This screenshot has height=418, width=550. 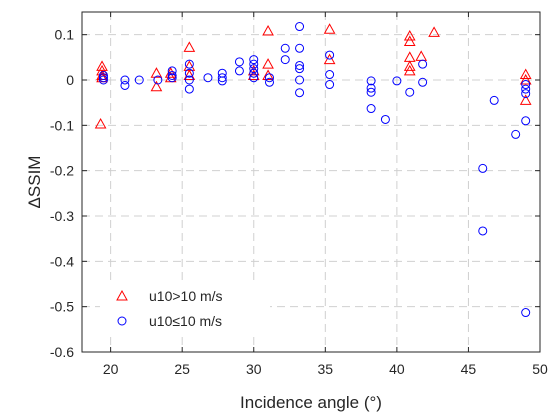 I want to click on x-tick-label: 30, so click(x=254, y=369).